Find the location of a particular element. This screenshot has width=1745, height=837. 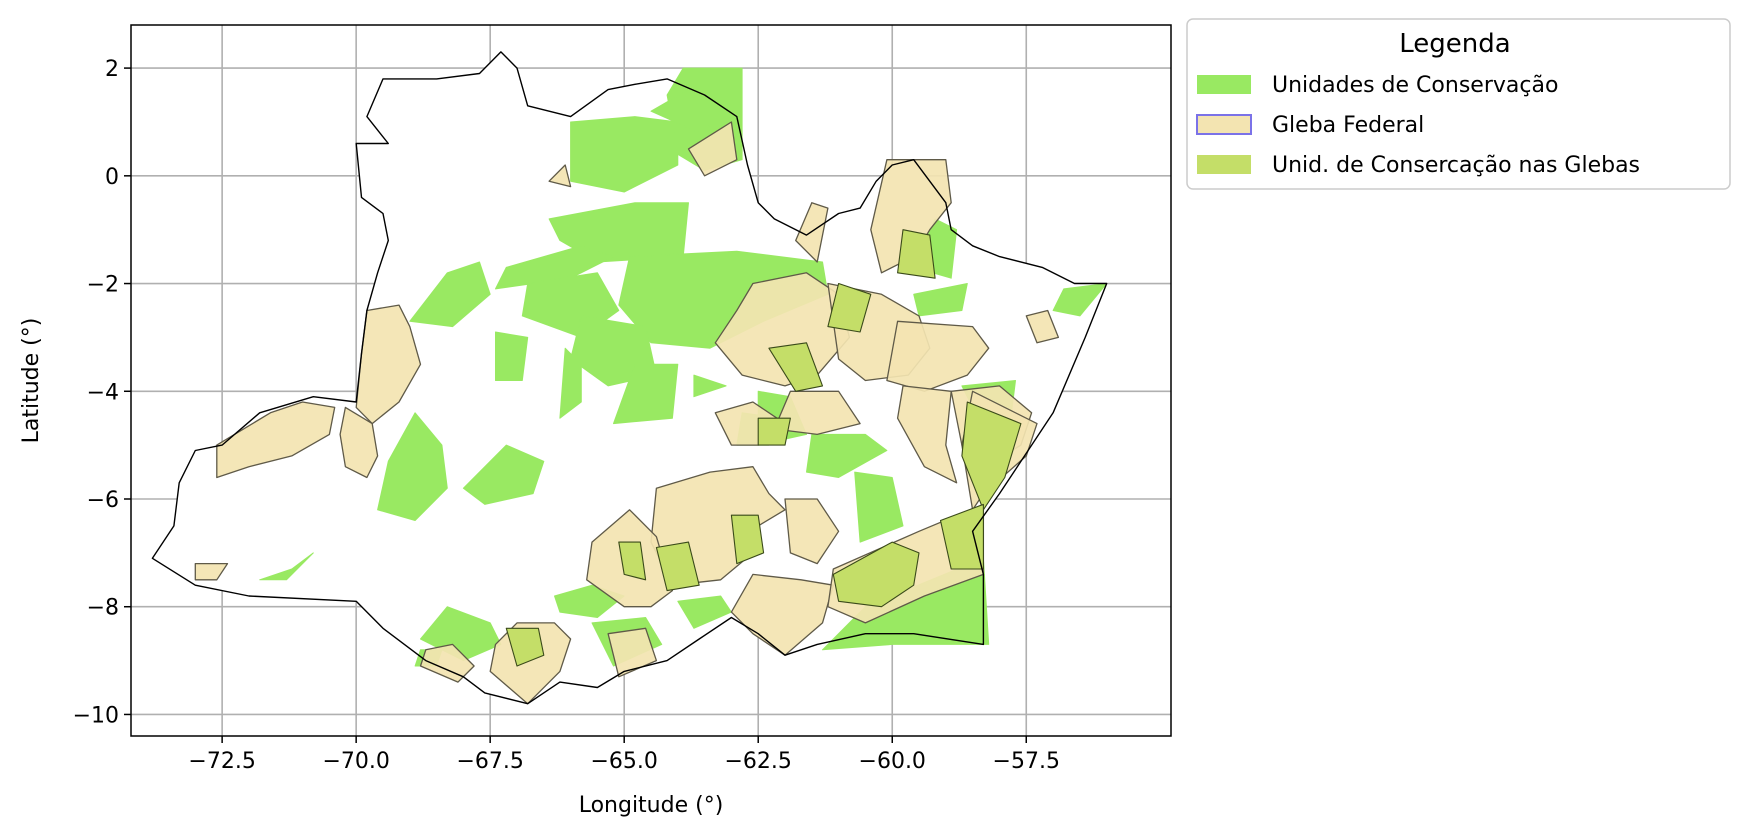

y-axis-label: Latitude (°) is located at coordinates (31, 381).